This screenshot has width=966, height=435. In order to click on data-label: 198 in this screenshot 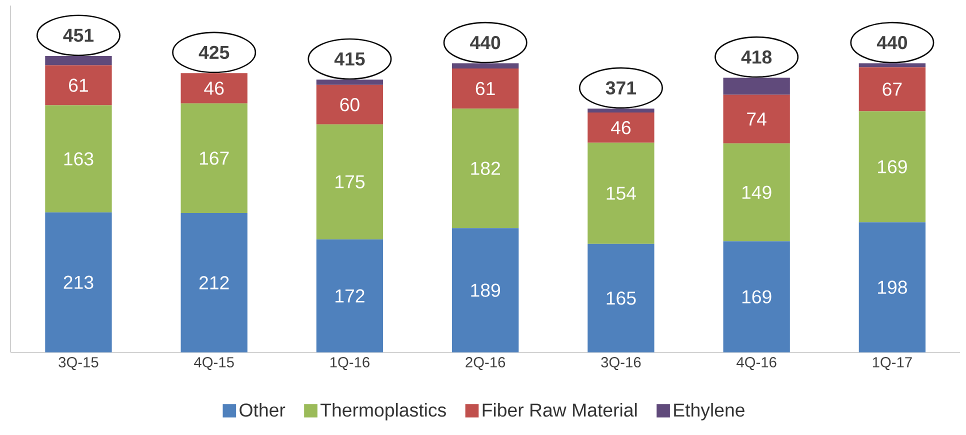, I will do `click(892, 287)`.